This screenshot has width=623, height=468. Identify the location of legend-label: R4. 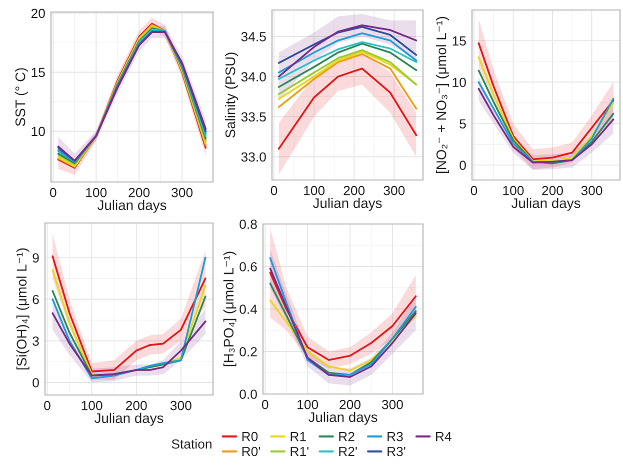
(444, 437).